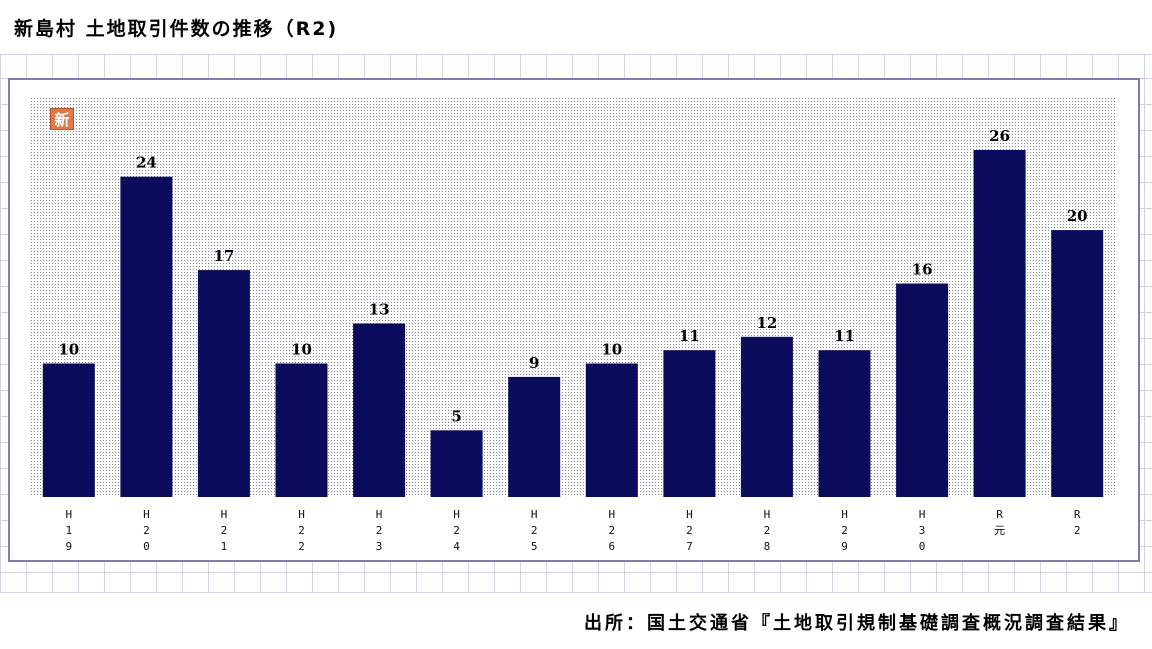  What do you see at coordinates (62, 119) in the screenshot?
I see `new-badge: 新` at bounding box center [62, 119].